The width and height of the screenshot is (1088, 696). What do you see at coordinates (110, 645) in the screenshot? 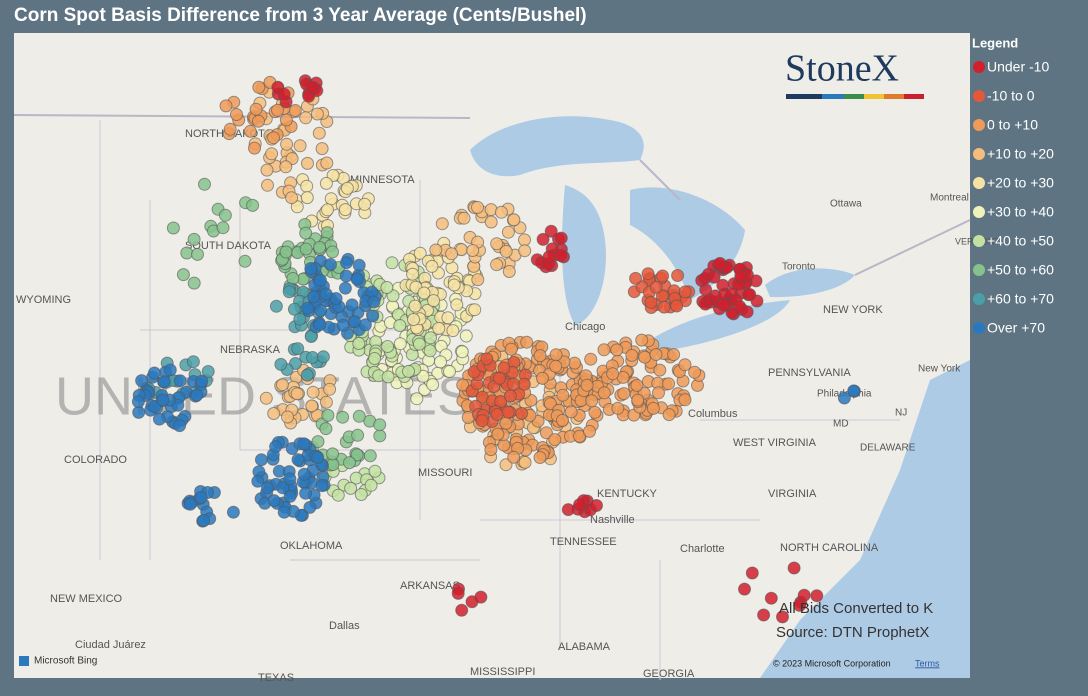
I see `map-label: Ciudad Juárez` at bounding box center [110, 645].